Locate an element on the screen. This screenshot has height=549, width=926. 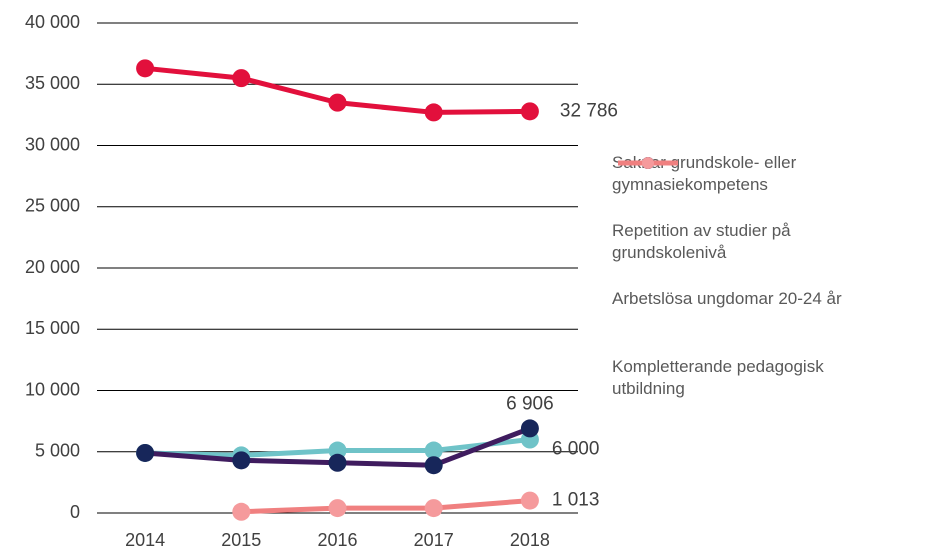
x-tick-label: 2014 is located at coordinates (145, 539).